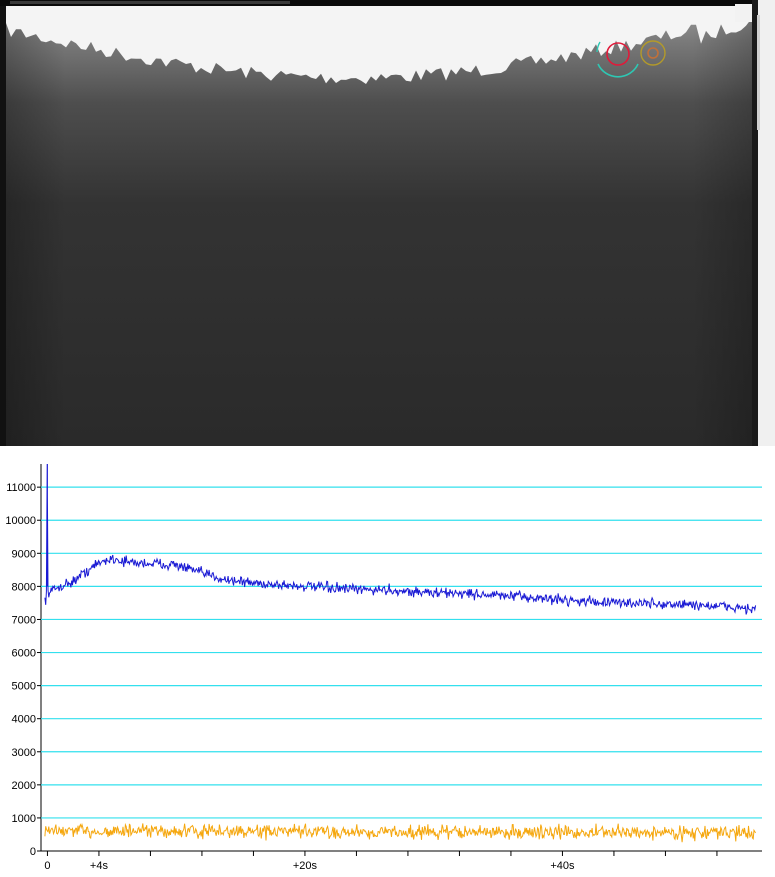  I want to click on y-tick-label: 9000, so click(24, 554).